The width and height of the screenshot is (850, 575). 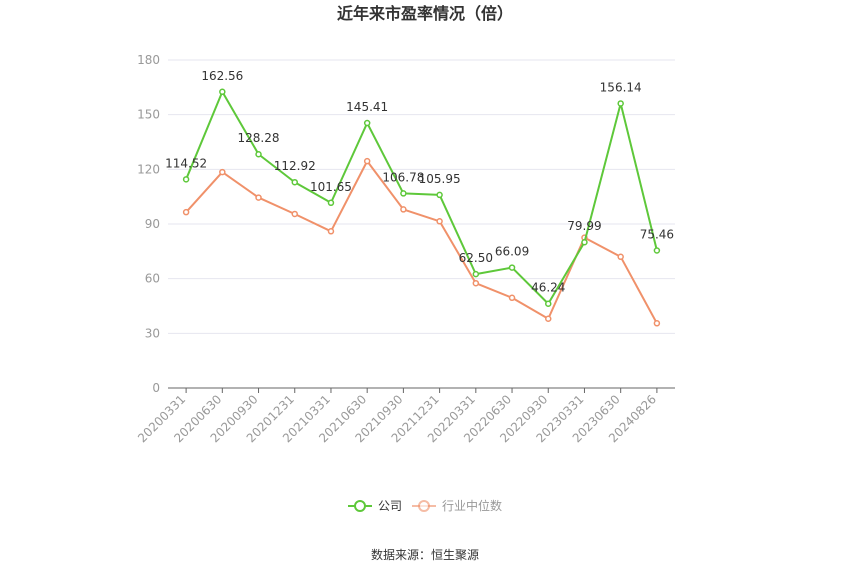 I want to click on data-label: 106.78, so click(x=403, y=177).